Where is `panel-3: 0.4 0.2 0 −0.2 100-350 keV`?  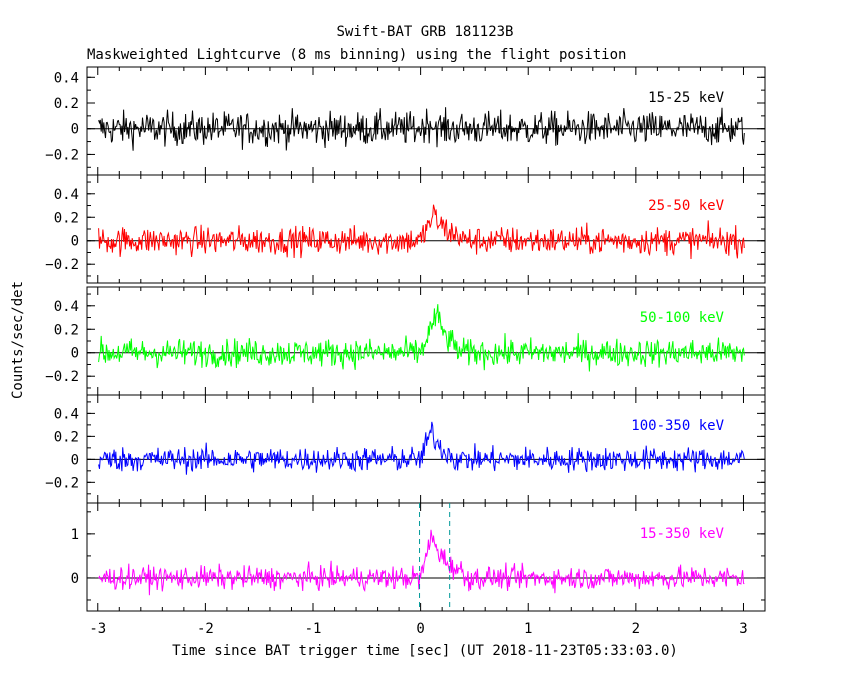
panel-3: 0.4 0.2 0 −0.2 100-350 keV is located at coordinates (405, 449).